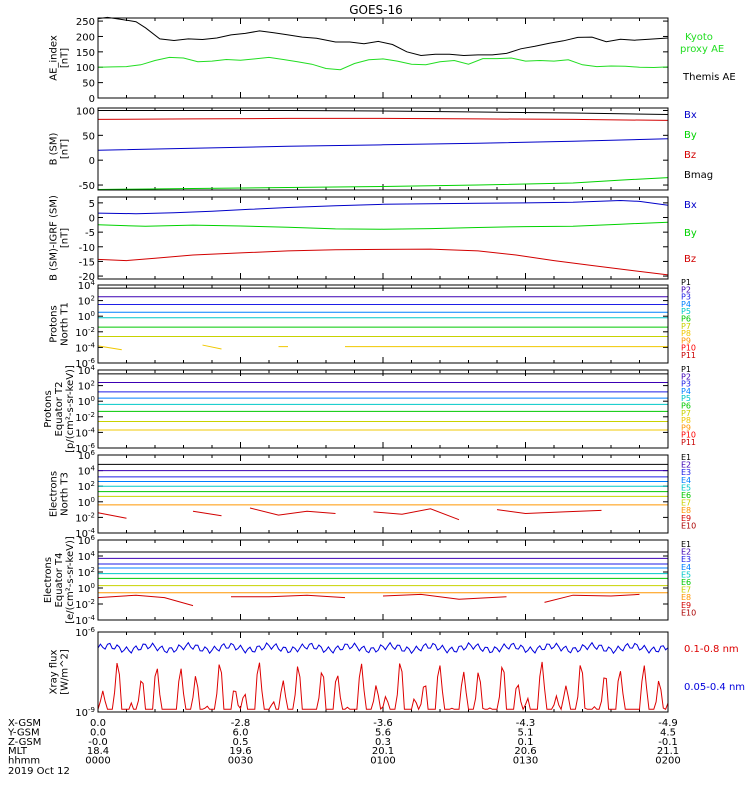  What do you see at coordinates (92, 618) in the screenshot?
I see `y-tick-exponent: -4` at bounding box center [92, 618].